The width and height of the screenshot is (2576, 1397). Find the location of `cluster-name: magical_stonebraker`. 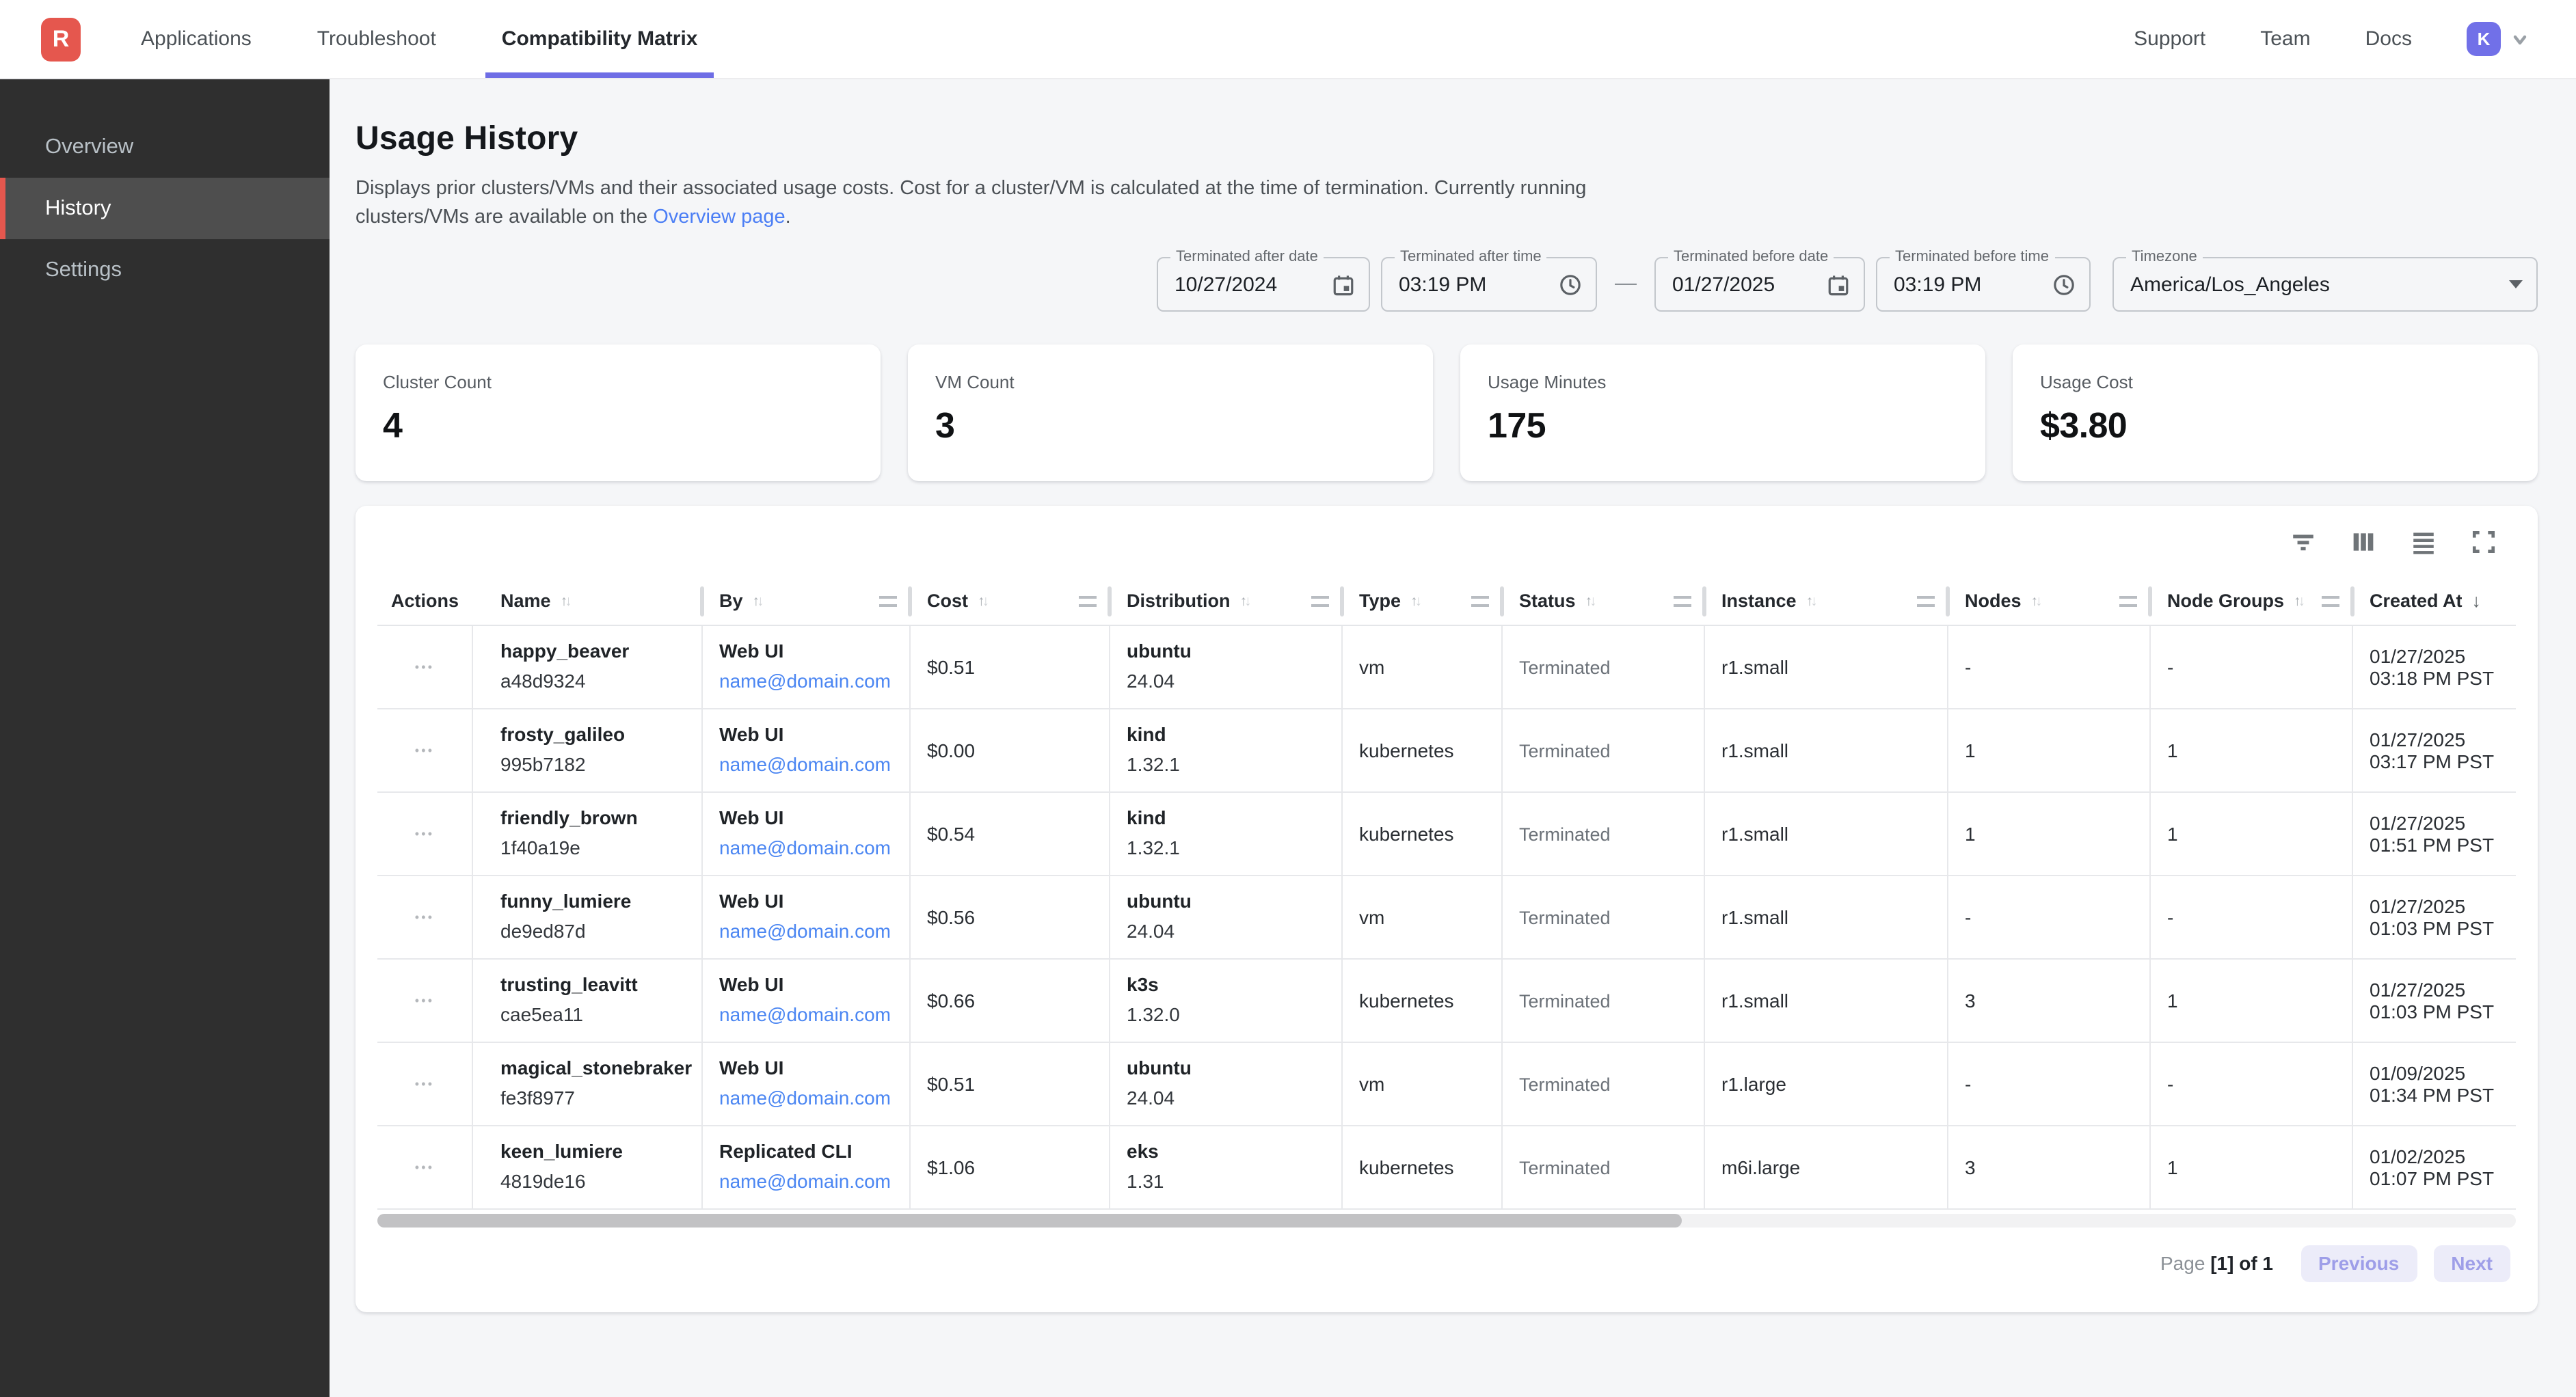

cluster-name: magical_stonebraker is located at coordinates (596, 1068).